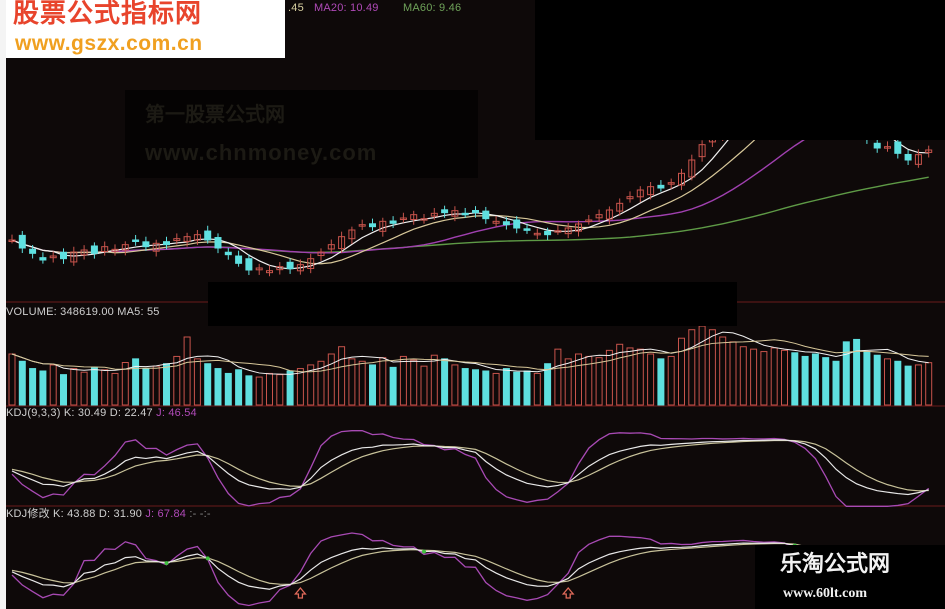 The height and width of the screenshot is (609, 945). Describe the element at coordinates (108, 14) in the screenshot. I see `logo-gszx-title: 股票公式指标网` at that location.